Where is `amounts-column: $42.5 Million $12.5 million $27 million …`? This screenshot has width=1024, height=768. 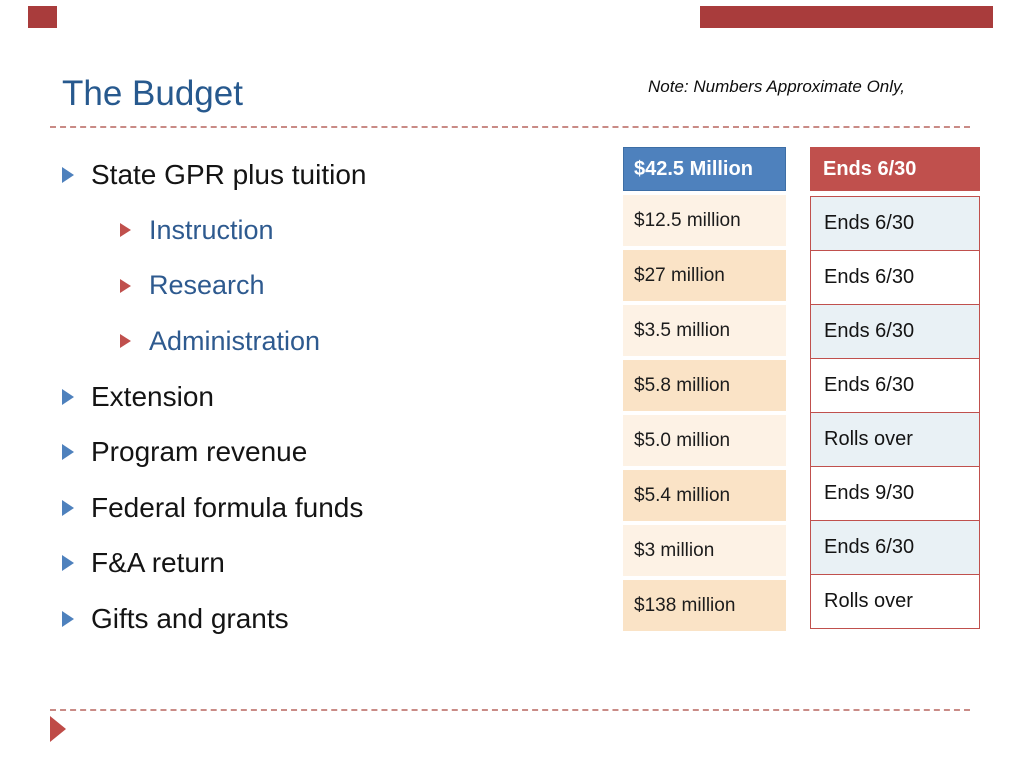 amounts-column: $42.5 Million $12.5 million $27 million … is located at coordinates (704, 389).